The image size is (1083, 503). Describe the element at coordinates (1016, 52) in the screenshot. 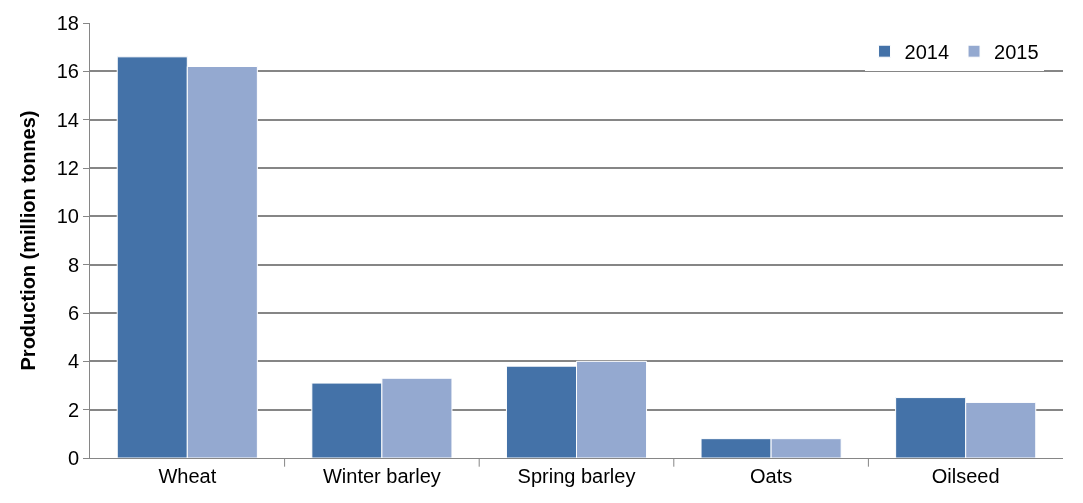

I see `legend-label: 2015` at that location.